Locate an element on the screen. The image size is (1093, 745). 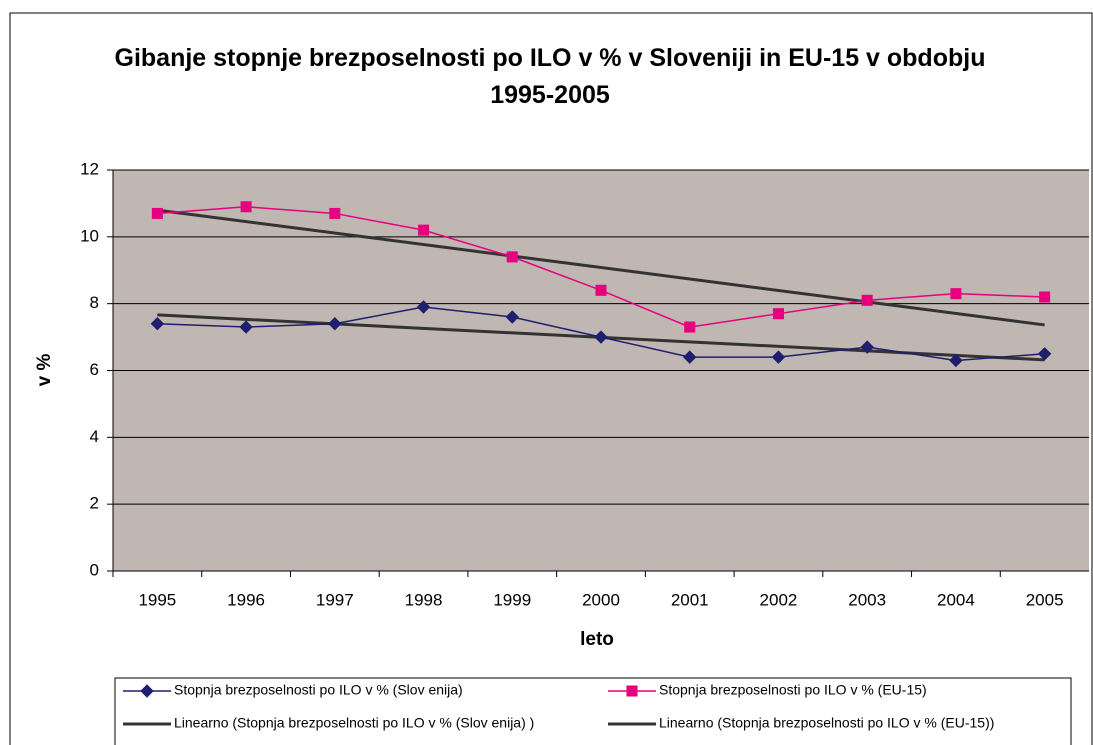
y-tick-label: 2 is located at coordinates (94, 503).